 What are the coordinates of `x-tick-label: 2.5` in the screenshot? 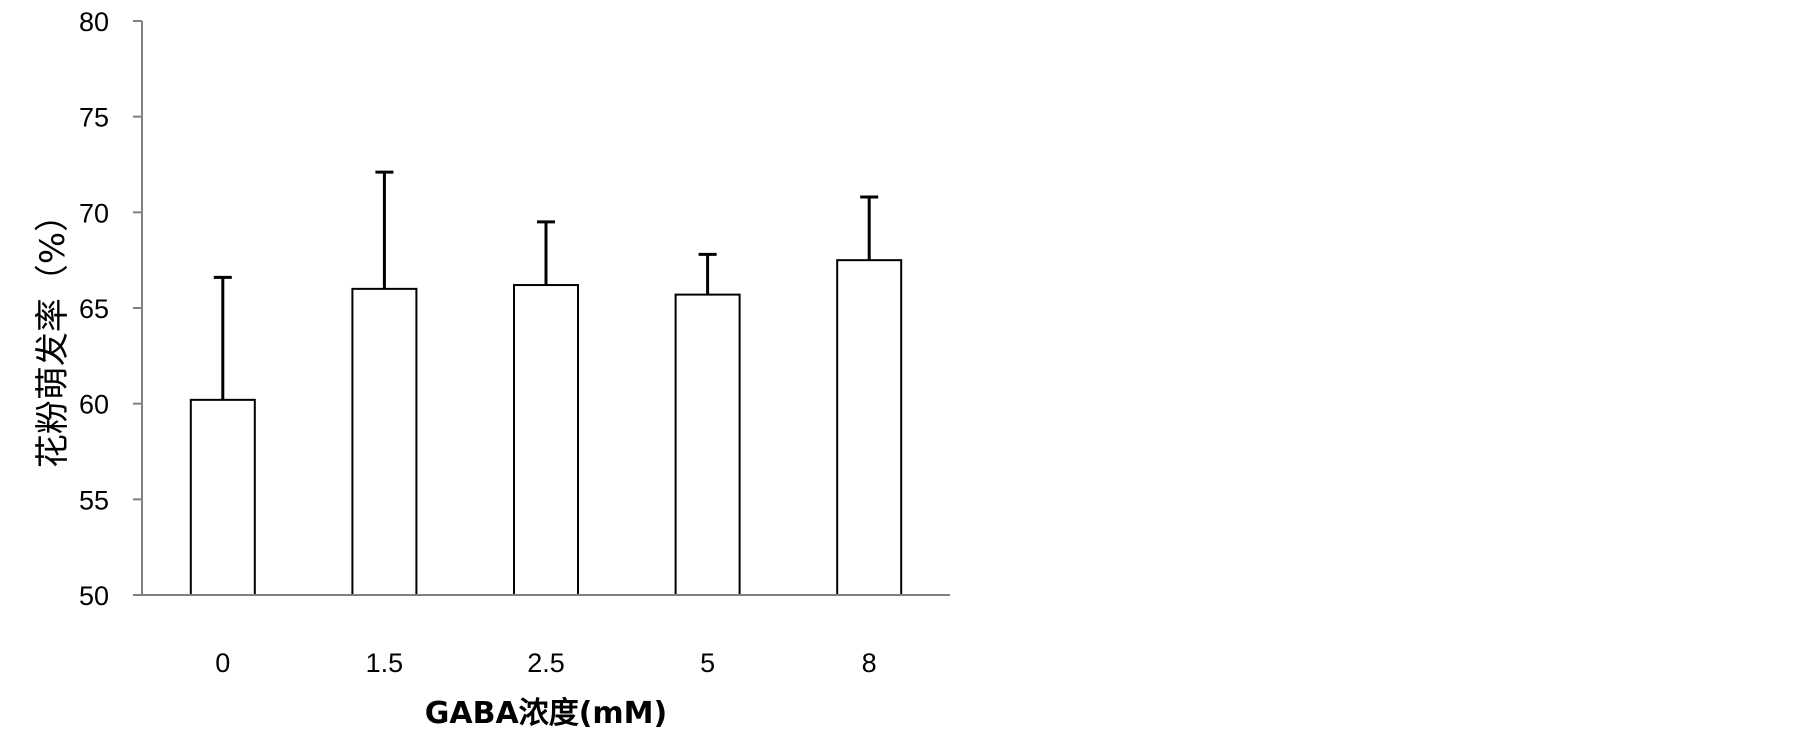 It's located at (546, 663).